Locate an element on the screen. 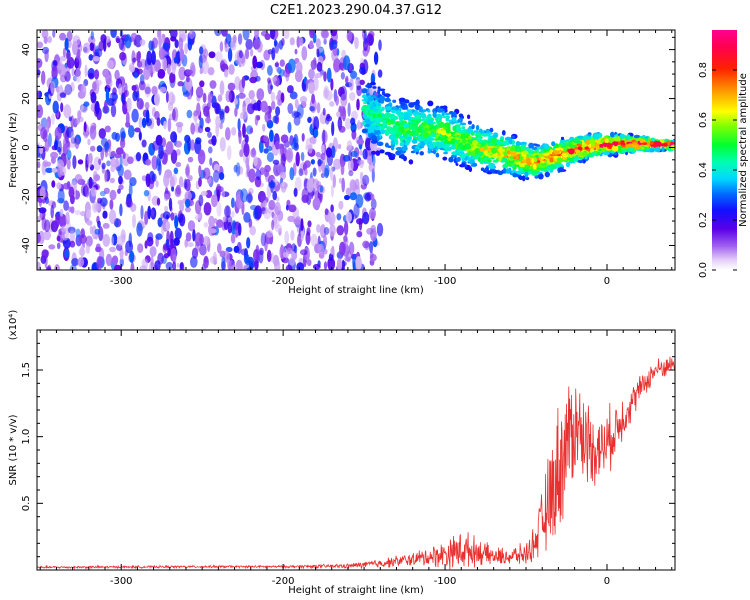 This screenshot has width=750, height=600. spectrogram-xlabel: Height of straight line (km) is located at coordinates (356, 290).